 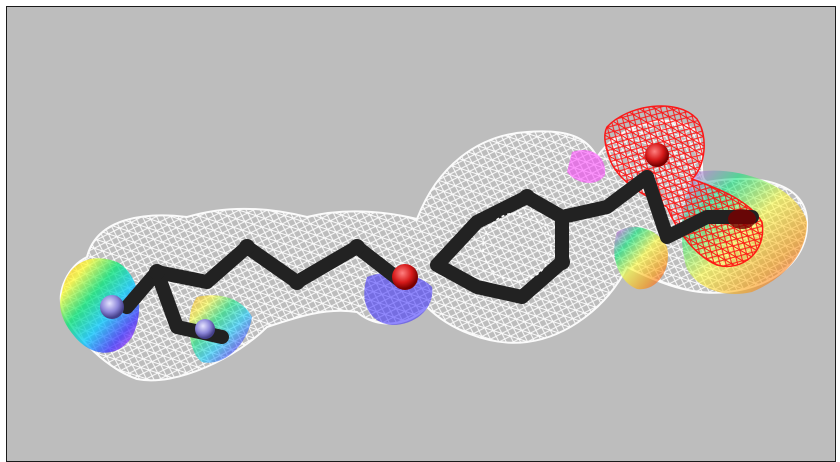 I want to click on mesh-lobe-oxygen, so click(x=684, y=186).